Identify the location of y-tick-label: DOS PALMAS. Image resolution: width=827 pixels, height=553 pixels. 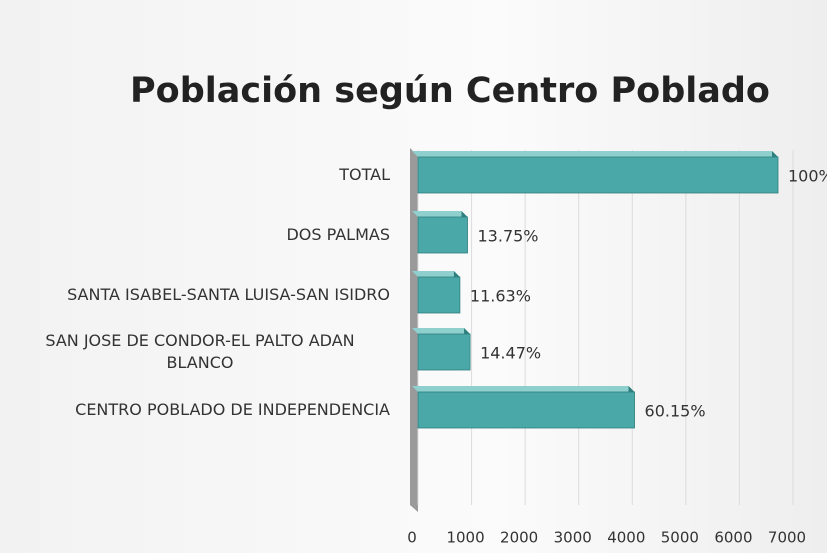
(338, 234).